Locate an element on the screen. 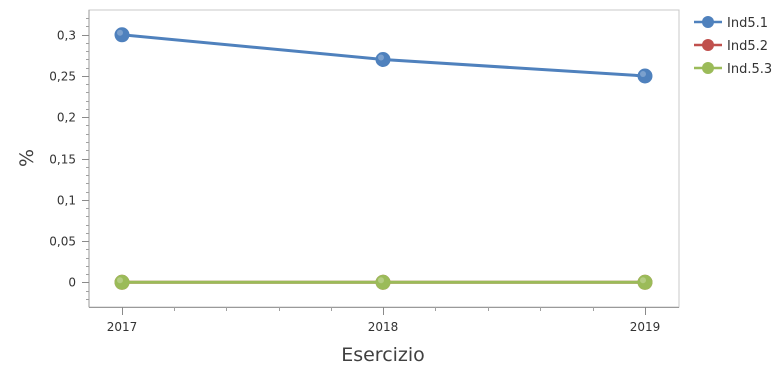 Image resolution: width=774 pixels, height=366 pixels. legend-item: Ind5.1 is located at coordinates (731, 23).